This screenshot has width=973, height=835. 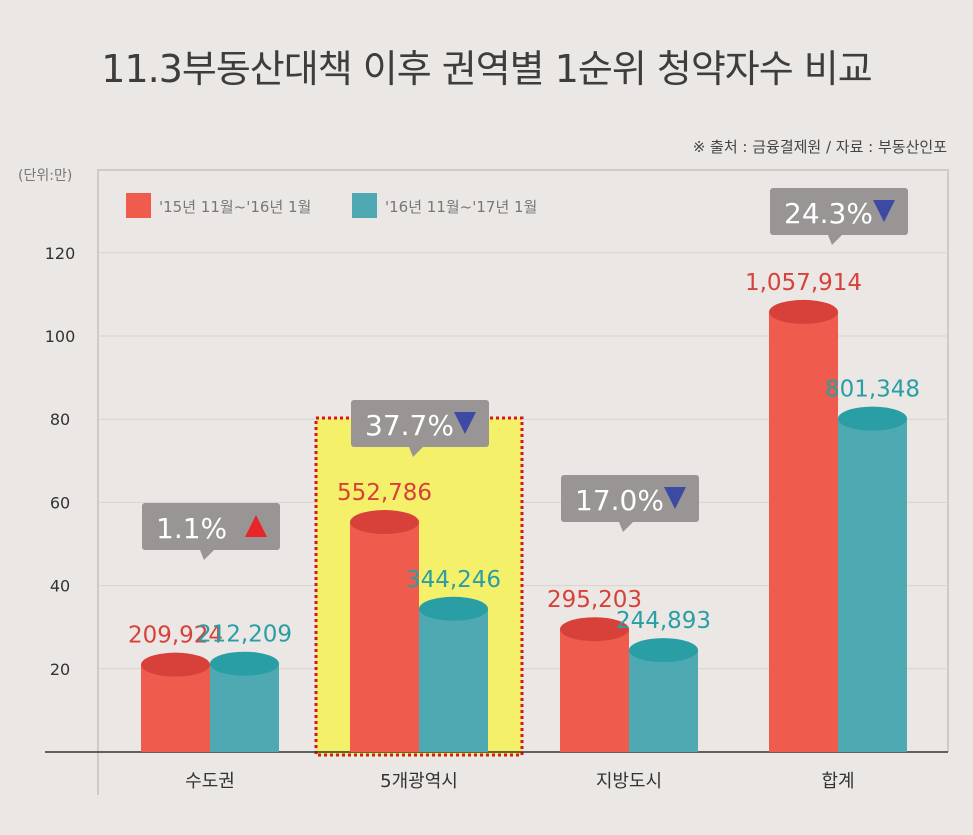 I want to click on y-tick-label: 40, so click(x=60, y=586).